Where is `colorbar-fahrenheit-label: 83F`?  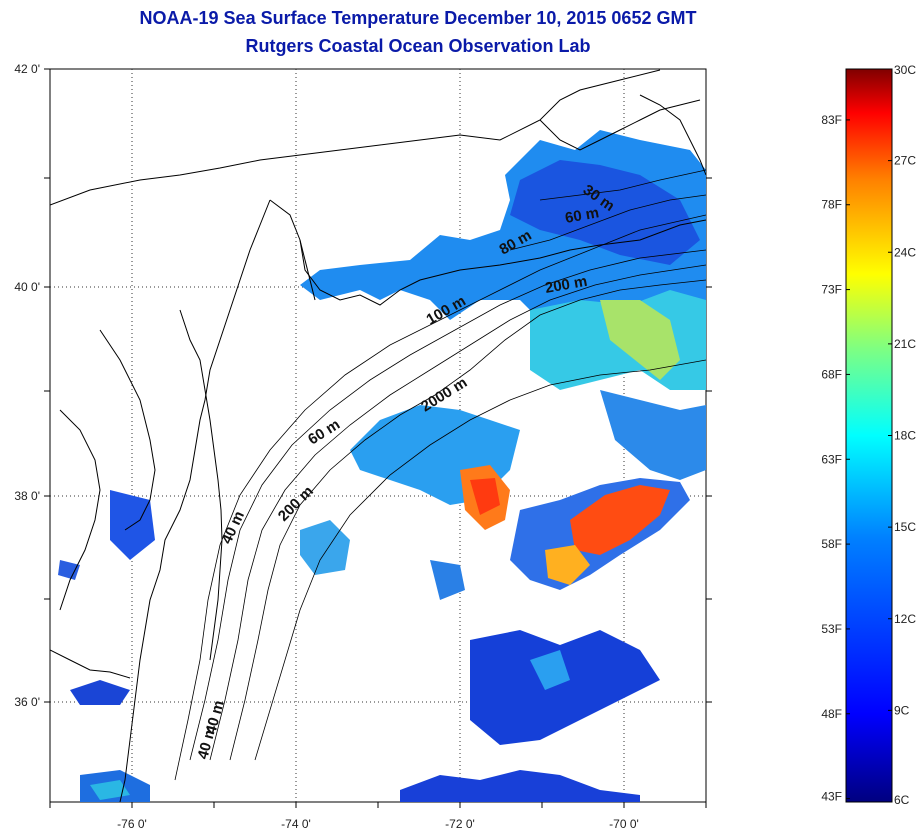 colorbar-fahrenheit-label: 83F is located at coordinates (831, 120).